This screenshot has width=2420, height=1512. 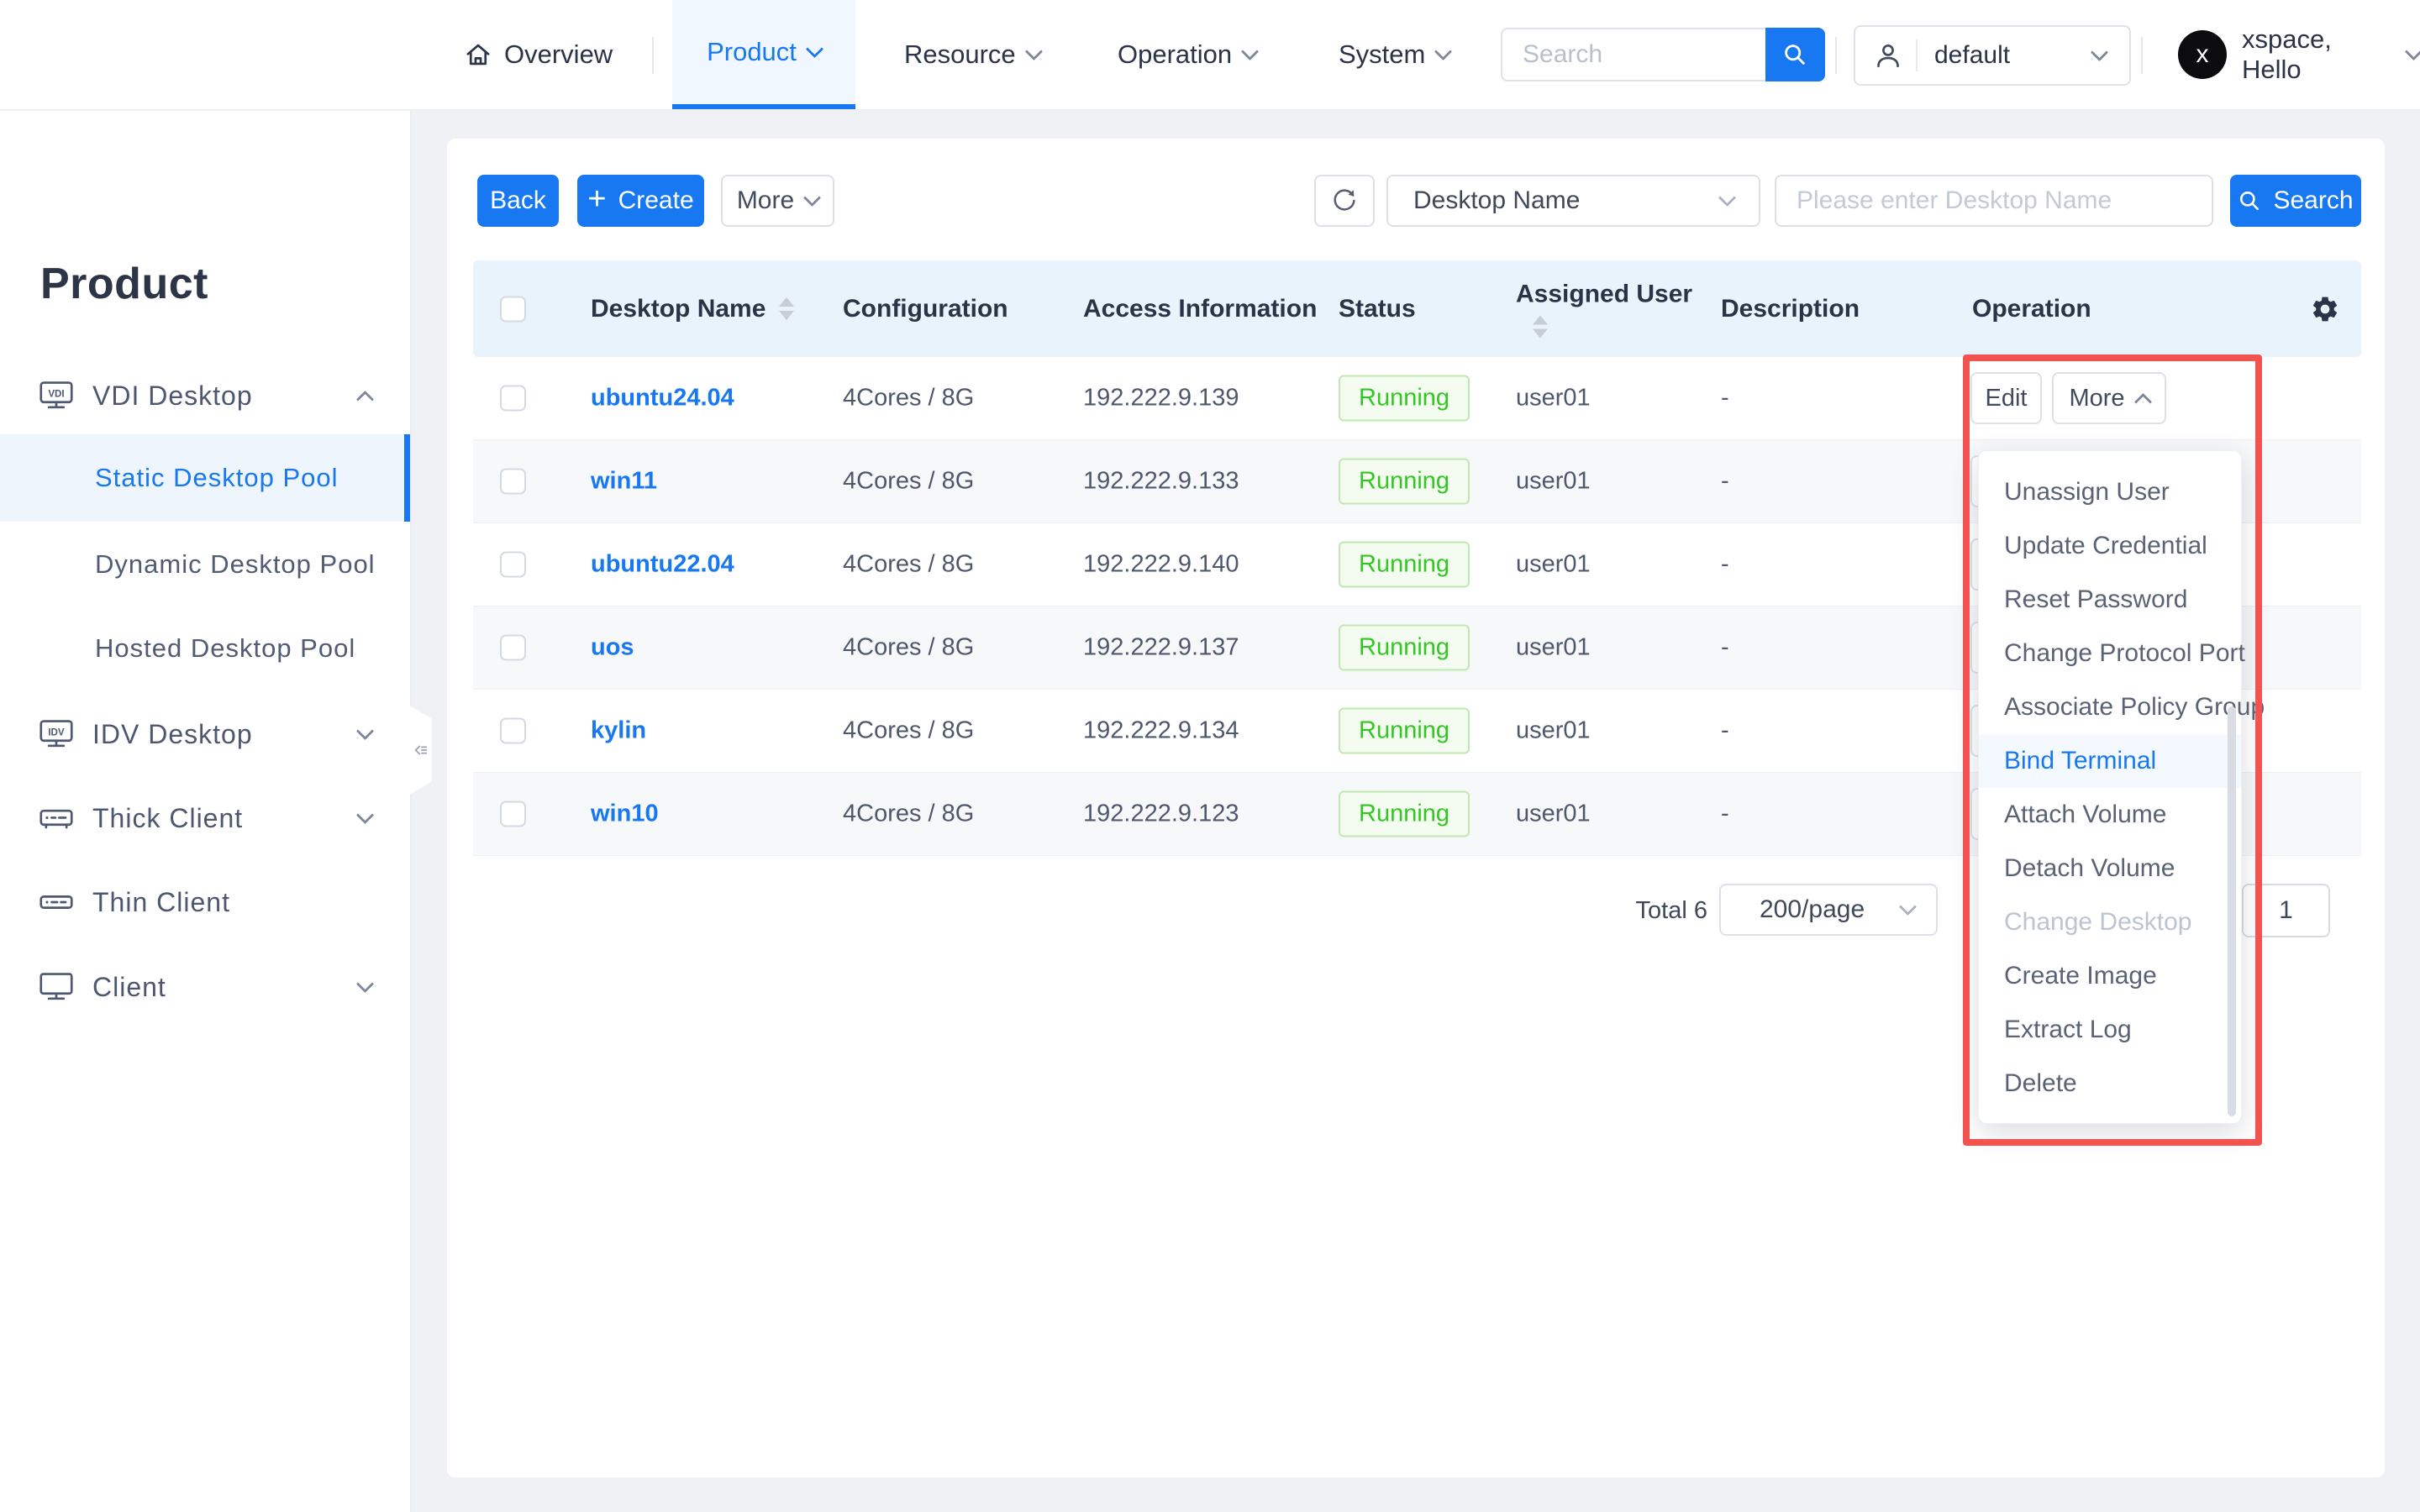 What do you see at coordinates (2087, 492) in the screenshot?
I see `dropdown-menu-item: Unassign User` at bounding box center [2087, 492].